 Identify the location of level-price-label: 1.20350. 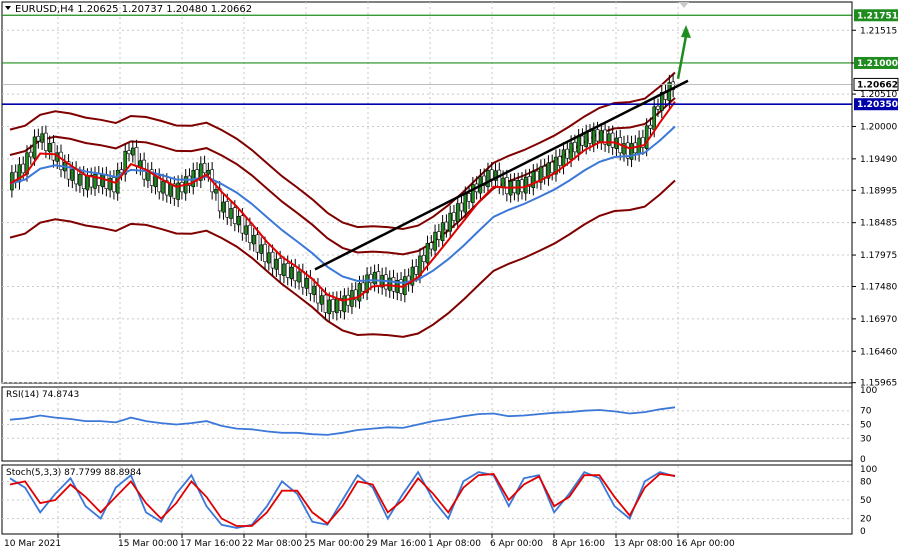
(877, 105).